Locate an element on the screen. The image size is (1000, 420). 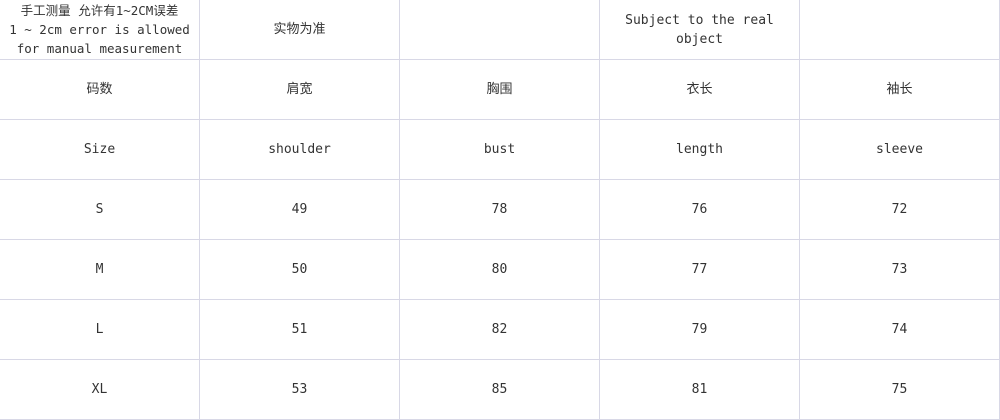
table-row: XL 53 85 81 75 is located at coordinates (500, 389).